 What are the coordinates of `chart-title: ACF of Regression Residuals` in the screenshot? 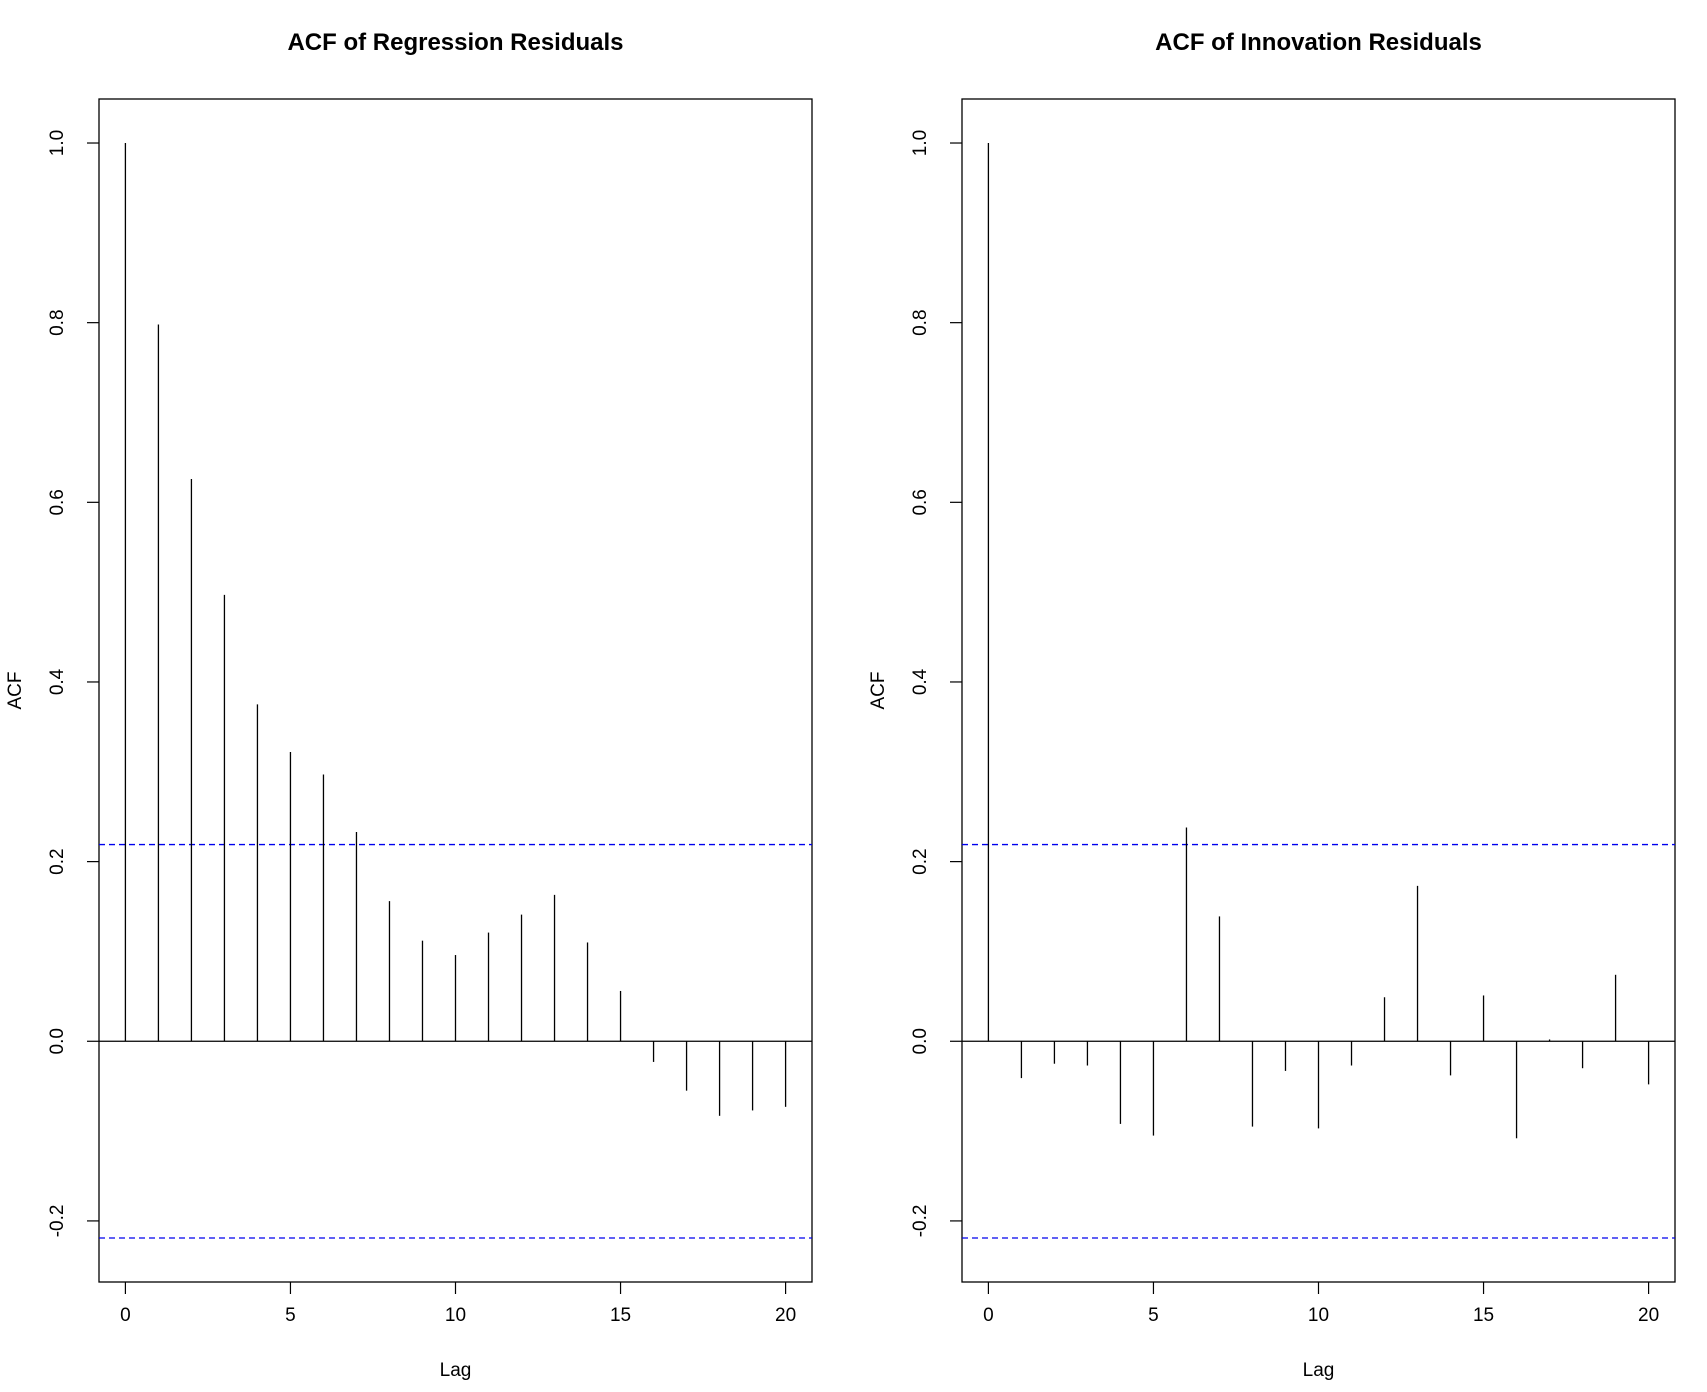 It's located at (455, 42).